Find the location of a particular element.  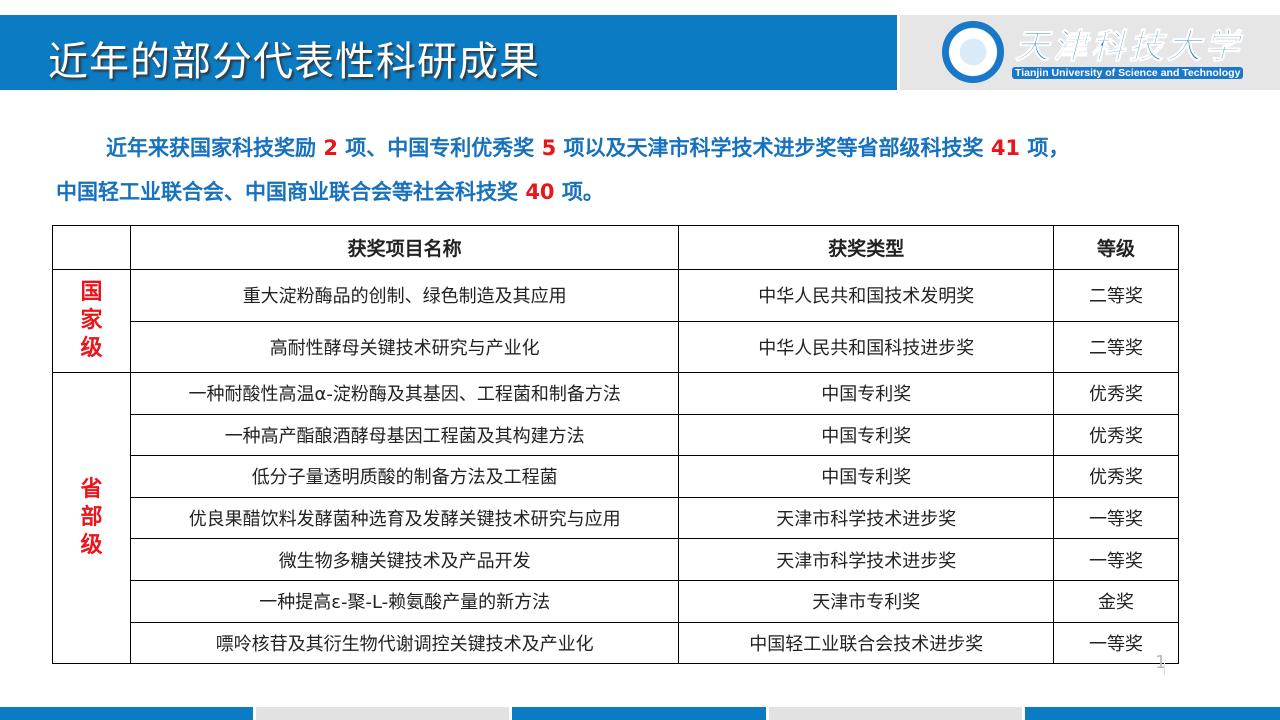

award-type-cell: 天津市专利奖 is located at coordinates (866, 601).